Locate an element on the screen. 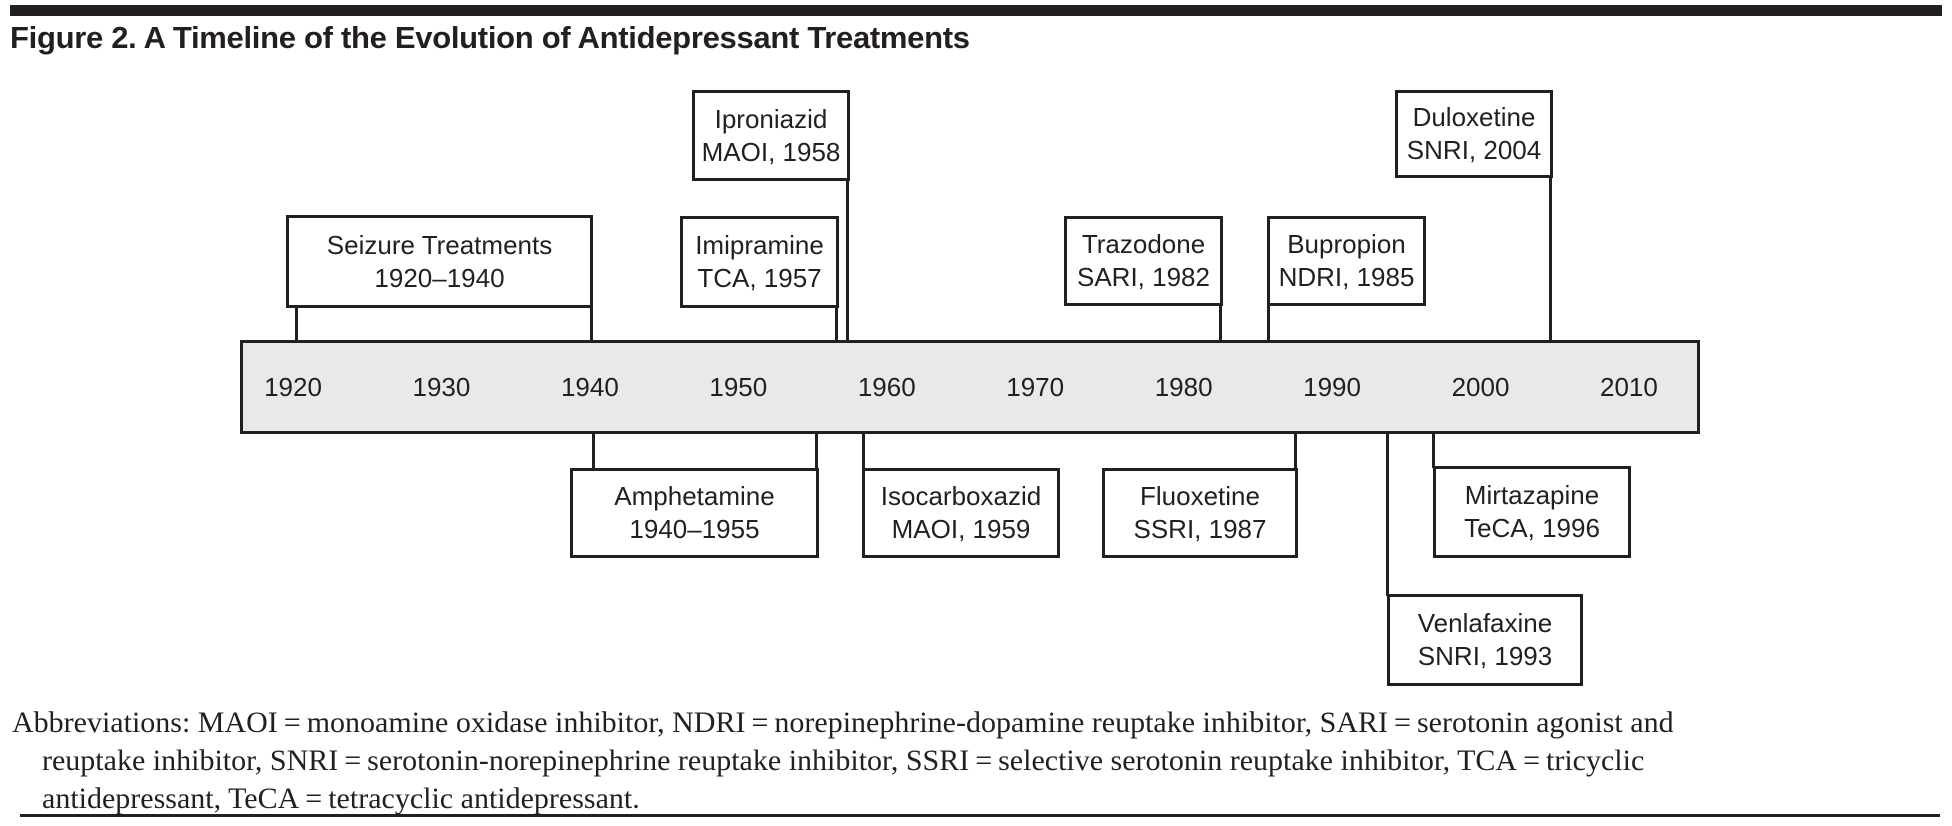 The image size is (1952, 826). connector-line-seizure-1920 is located at coordinates (296, 324).